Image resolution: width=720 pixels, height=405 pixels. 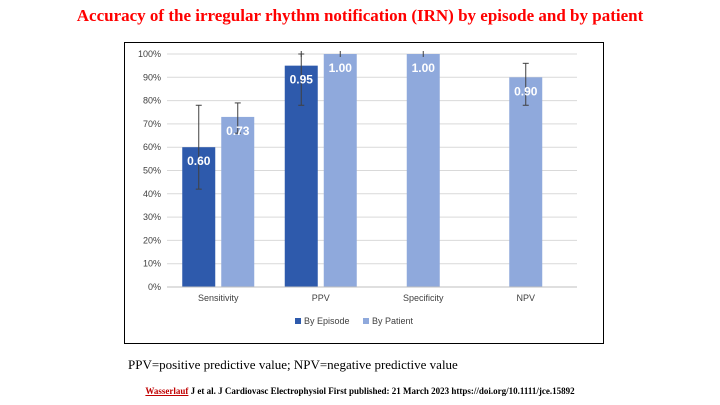 What do you see at coordinates (199, 161) in the screenshot?
I see `bar-value-label: 0.60` at bounding box center [199, 161].